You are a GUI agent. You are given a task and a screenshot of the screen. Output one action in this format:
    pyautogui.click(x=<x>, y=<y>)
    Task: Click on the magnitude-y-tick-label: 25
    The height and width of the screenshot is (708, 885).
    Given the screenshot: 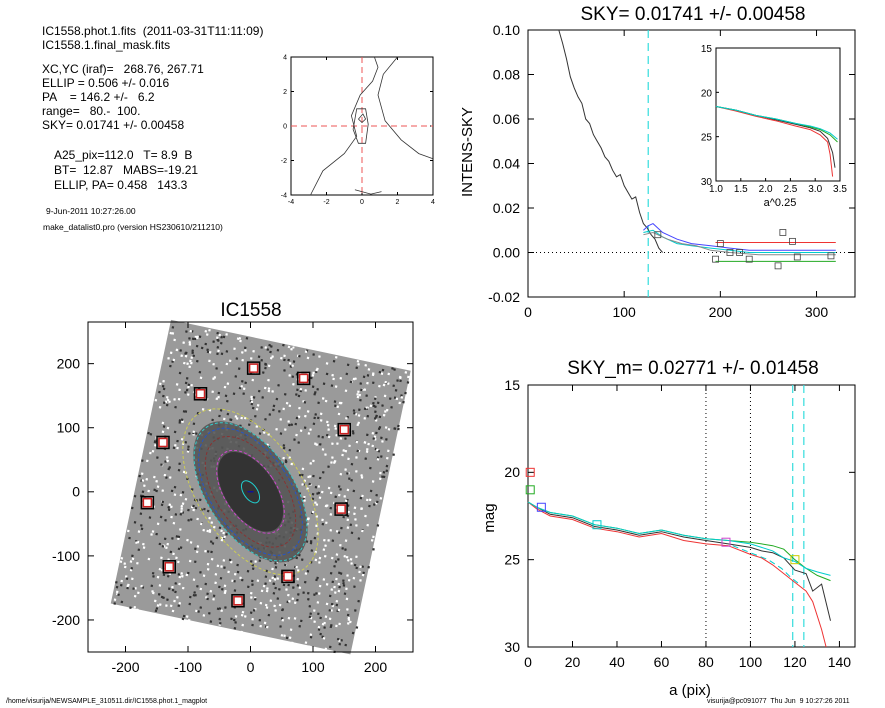 What is the action you would take?
    pyautogui.click(x=512, y=560)
    